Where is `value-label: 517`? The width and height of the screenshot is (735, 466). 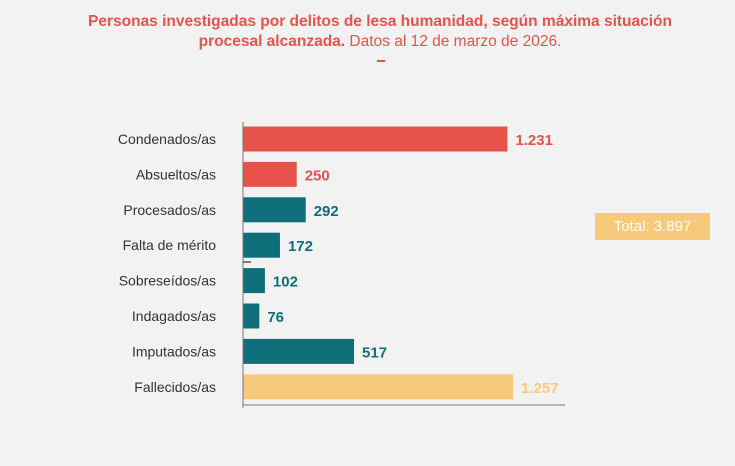
value-label: 517 is located at coordinates (374, 352).